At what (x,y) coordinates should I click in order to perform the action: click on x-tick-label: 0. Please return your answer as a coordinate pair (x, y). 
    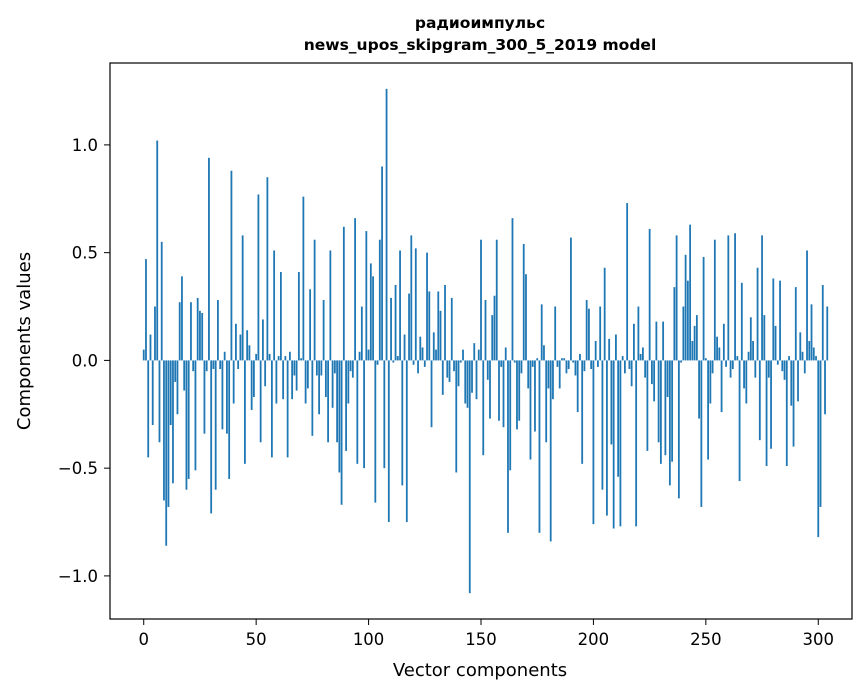
    Looking at the image, I should click on (143, 639).